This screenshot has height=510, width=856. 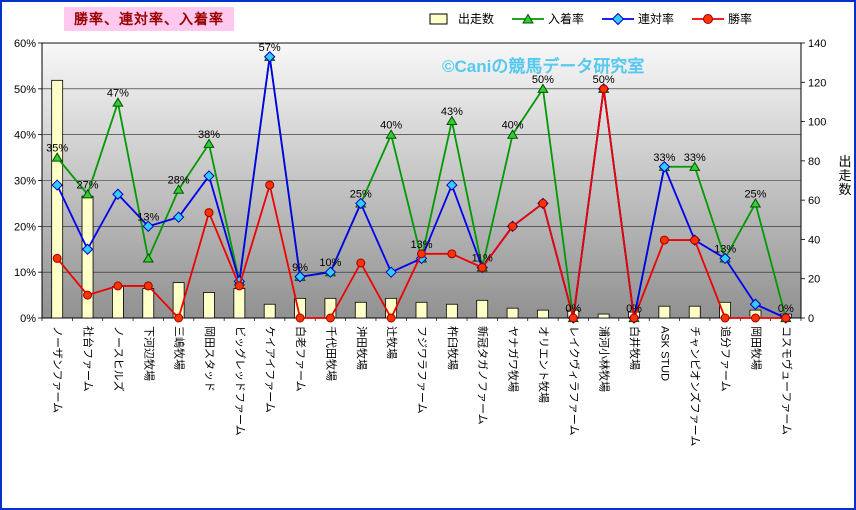 I want to click on category-label: 浦河小林牧場, so click(x=605, y=359).